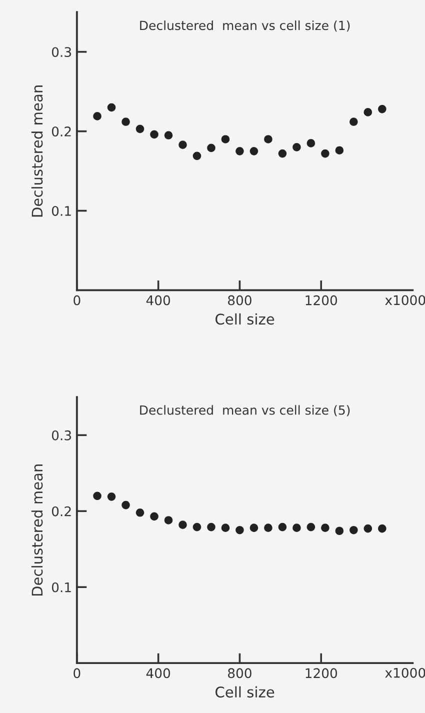 This screenshot has height=713, width=425. Describe the element at coordinates (245, 410) in the screenshot. I see `text: Declustered mean vs cell size (5)` at that location.